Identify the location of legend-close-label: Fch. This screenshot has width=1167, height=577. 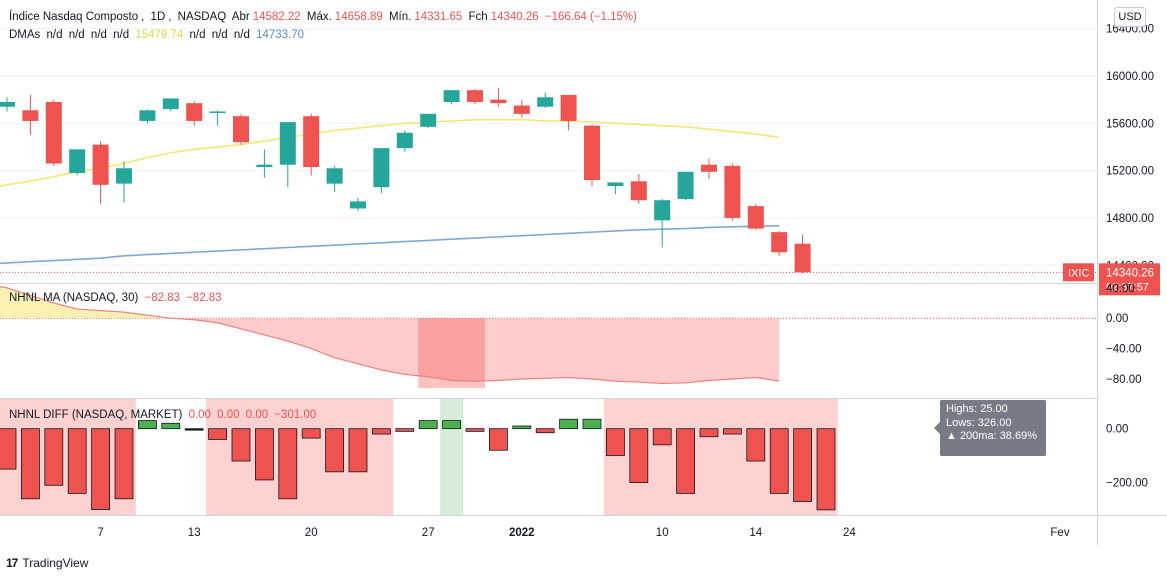
(478, 17).